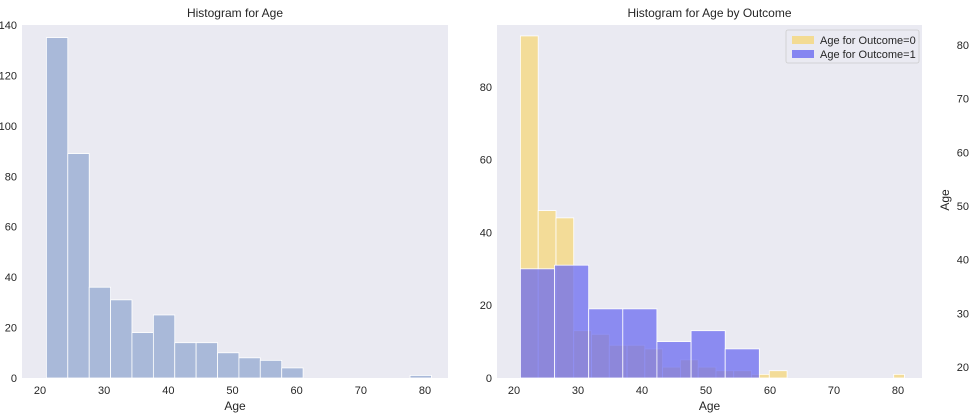  What do you see at coordinates (963, 100) in the screenshot?
I see `y-tick-label: 70` at bounding box center [963, 100].